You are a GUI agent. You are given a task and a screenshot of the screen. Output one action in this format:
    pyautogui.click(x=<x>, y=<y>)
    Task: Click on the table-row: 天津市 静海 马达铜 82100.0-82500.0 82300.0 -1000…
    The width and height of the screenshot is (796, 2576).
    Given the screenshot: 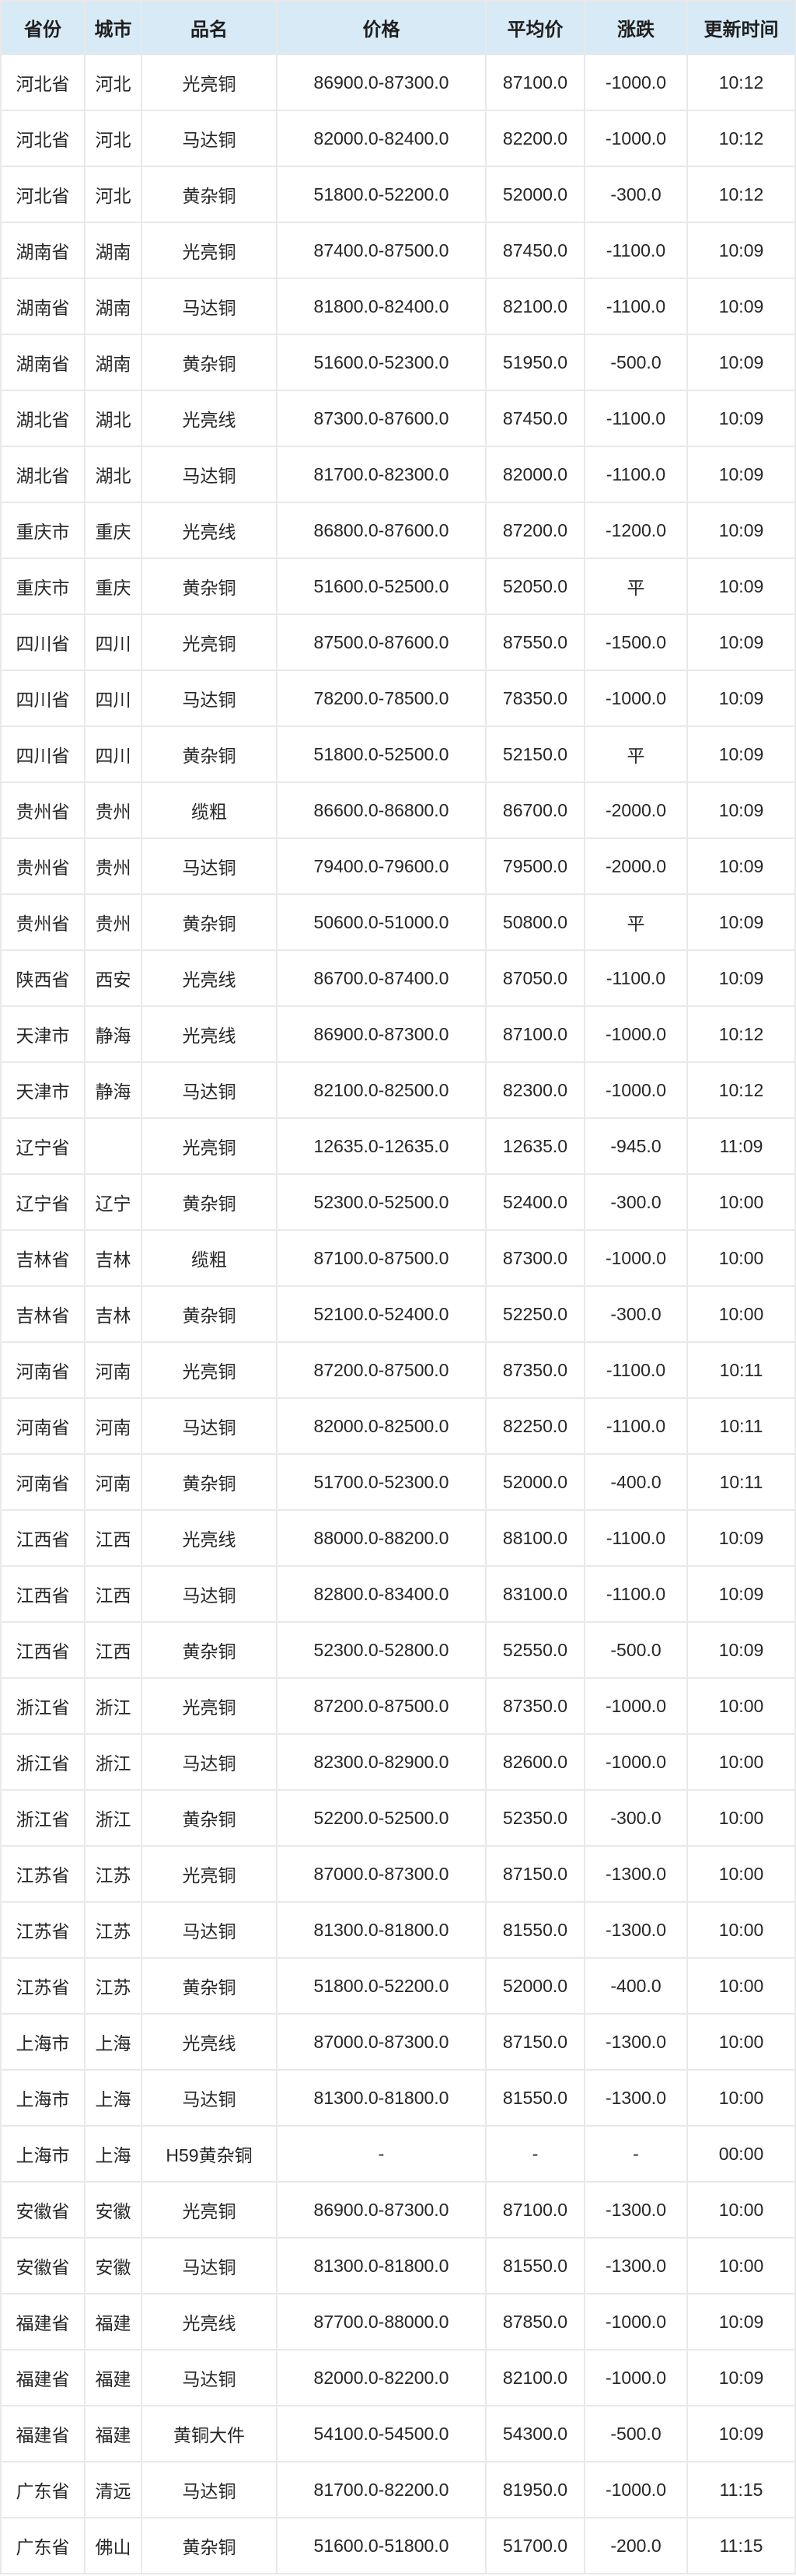 What is the action you would take?
    pyautogui.click(x=398, y=1090)
    